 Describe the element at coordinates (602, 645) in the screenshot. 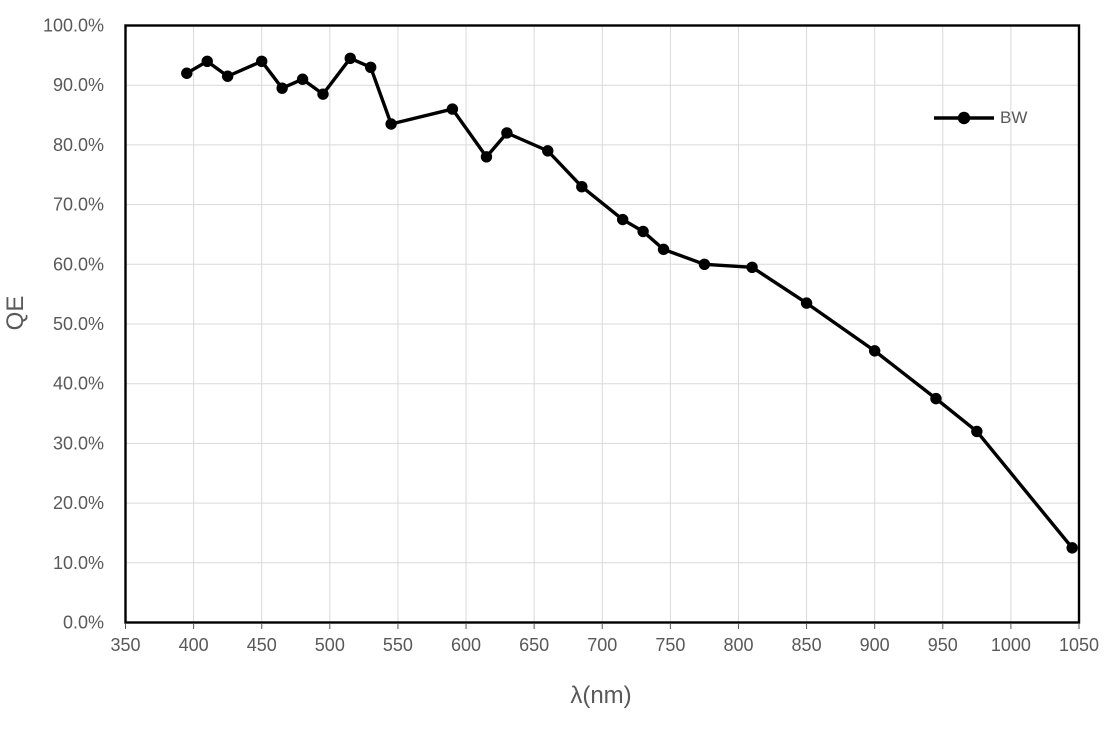

I see `x-tick-label: 700` at that location.